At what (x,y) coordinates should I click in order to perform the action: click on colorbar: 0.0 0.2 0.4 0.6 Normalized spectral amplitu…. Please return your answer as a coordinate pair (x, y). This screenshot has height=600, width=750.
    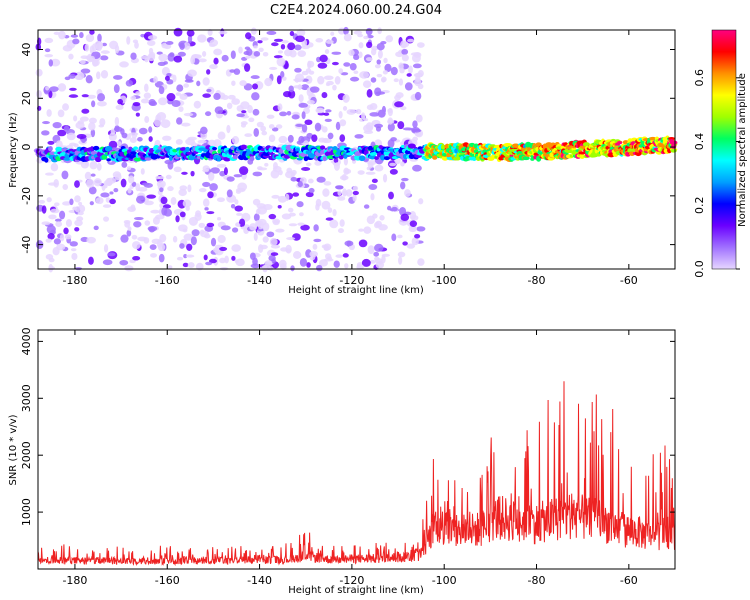
    Looking at the image, I should click on (720, 153).